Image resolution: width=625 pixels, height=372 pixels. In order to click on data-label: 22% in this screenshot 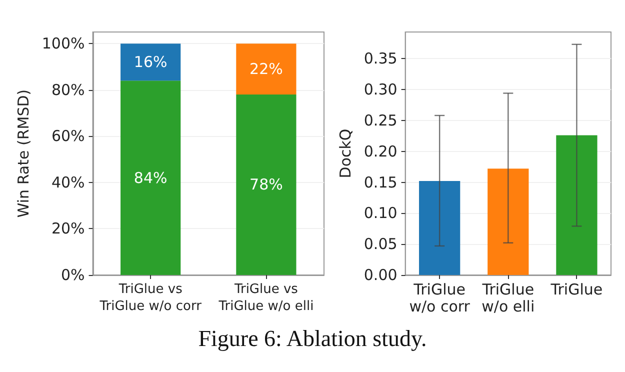, I will do `click(266, 69)`.